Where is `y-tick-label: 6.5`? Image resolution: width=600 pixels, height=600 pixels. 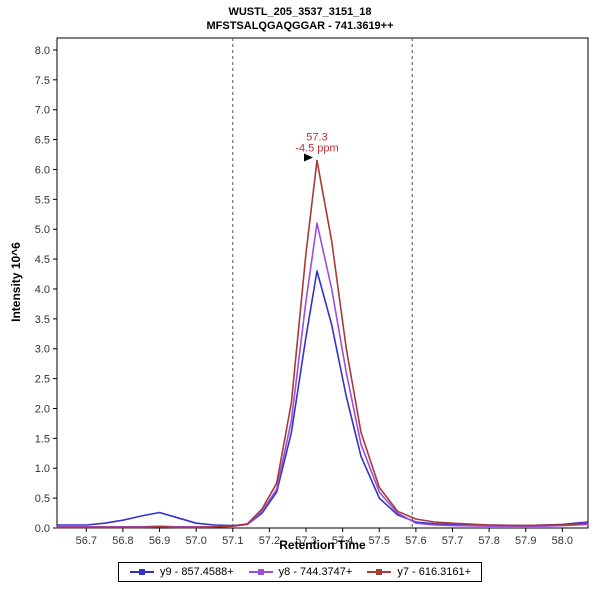
y-tick-label: 6.5 is located at coordinates (42, 141).